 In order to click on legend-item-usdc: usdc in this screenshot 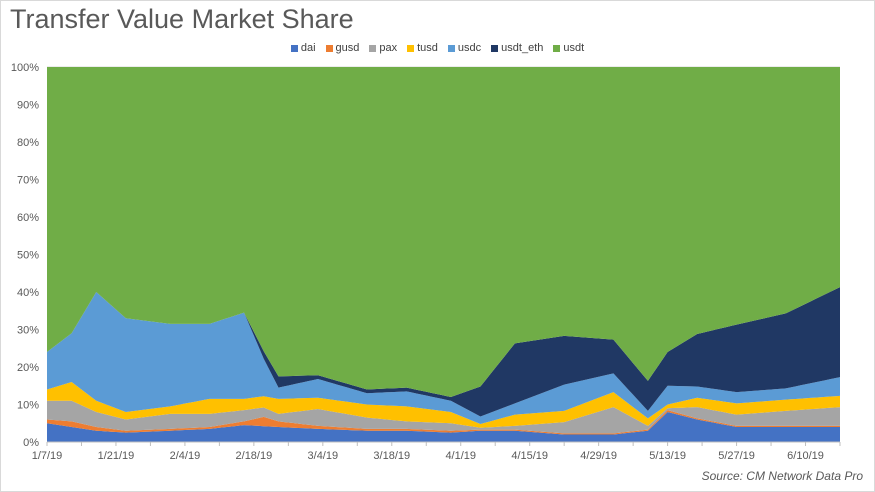, I will do `click(464, 48)`.